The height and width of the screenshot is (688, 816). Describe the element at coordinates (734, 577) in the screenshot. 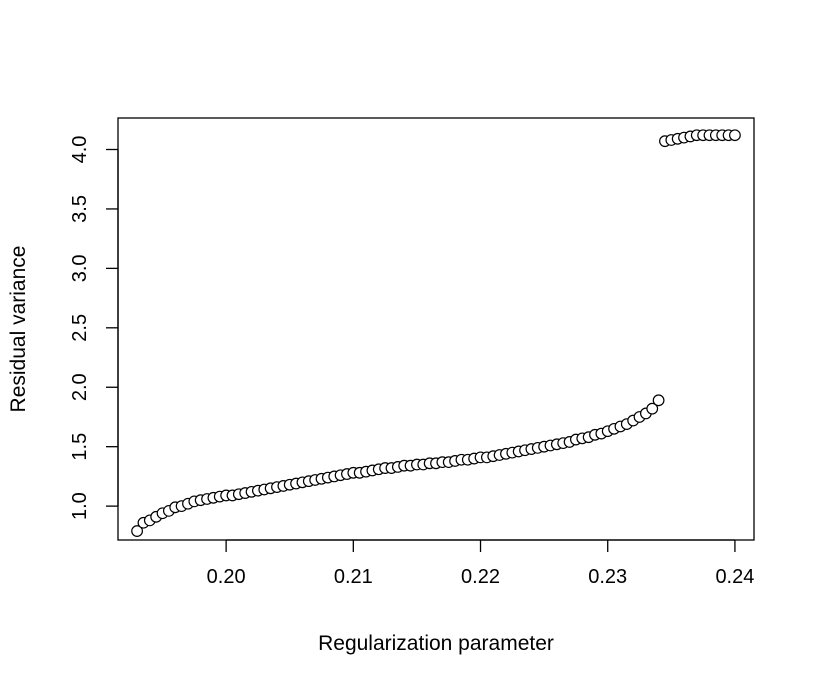

I see `x-tick-label: 0.24` at that location.